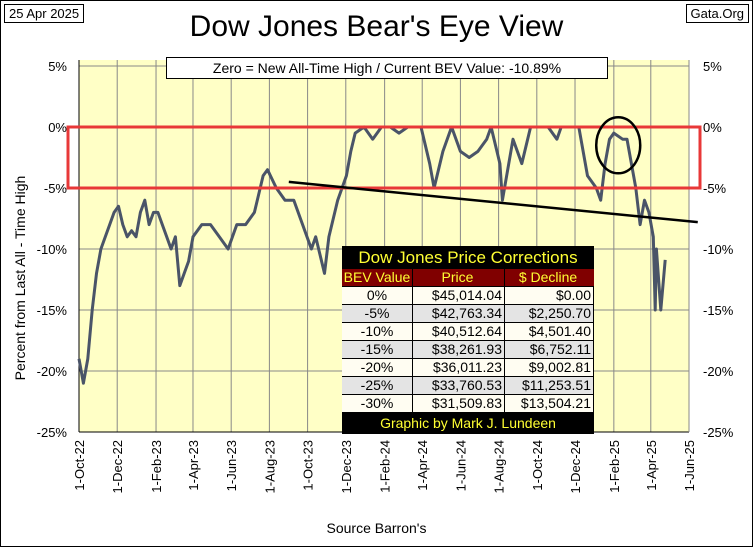  I want to click on table-cell: $40,512.64, so click(459, 331).